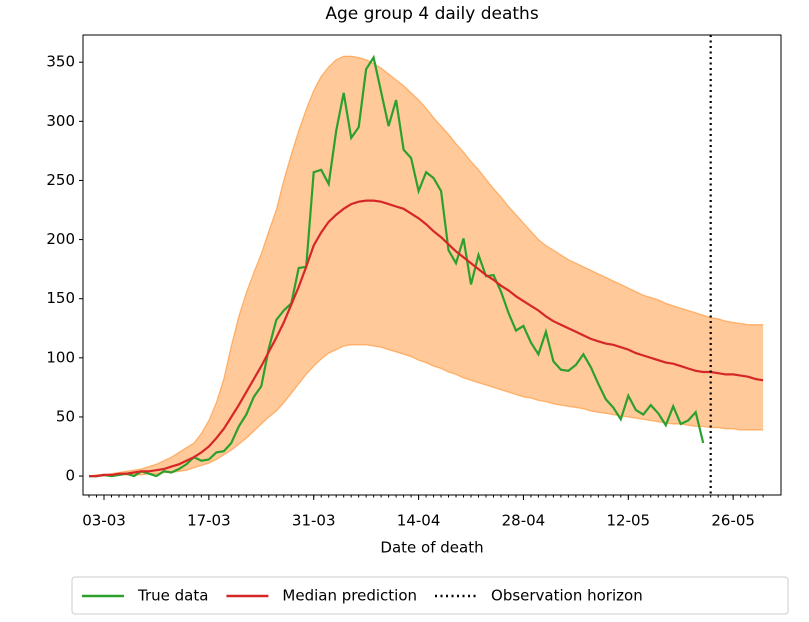 This screenshot has width=809, height=622. I want to click on y-tick-label: 300, so click(60, 121).